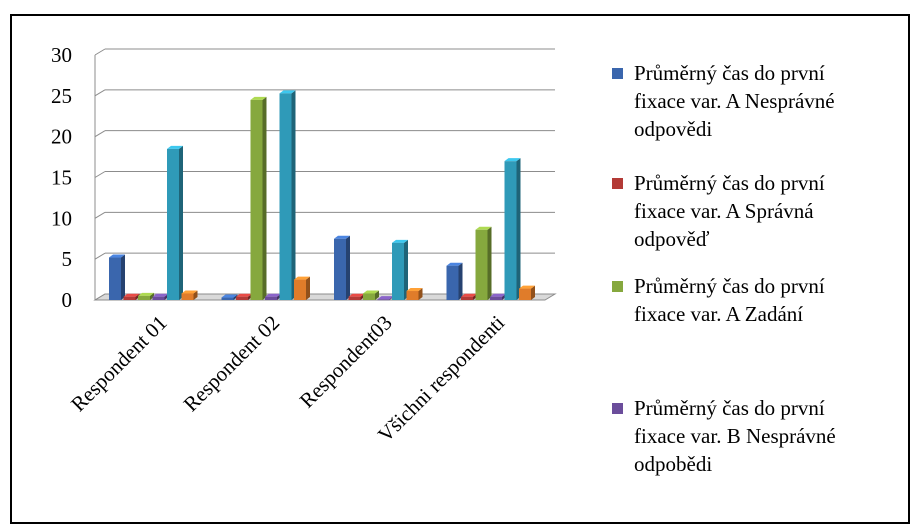 The height and width of the screenshot is (524, 912). Describe the element at coordinates (67, 300) in the screenshot. I see `y-tick-label: 0` at that location.